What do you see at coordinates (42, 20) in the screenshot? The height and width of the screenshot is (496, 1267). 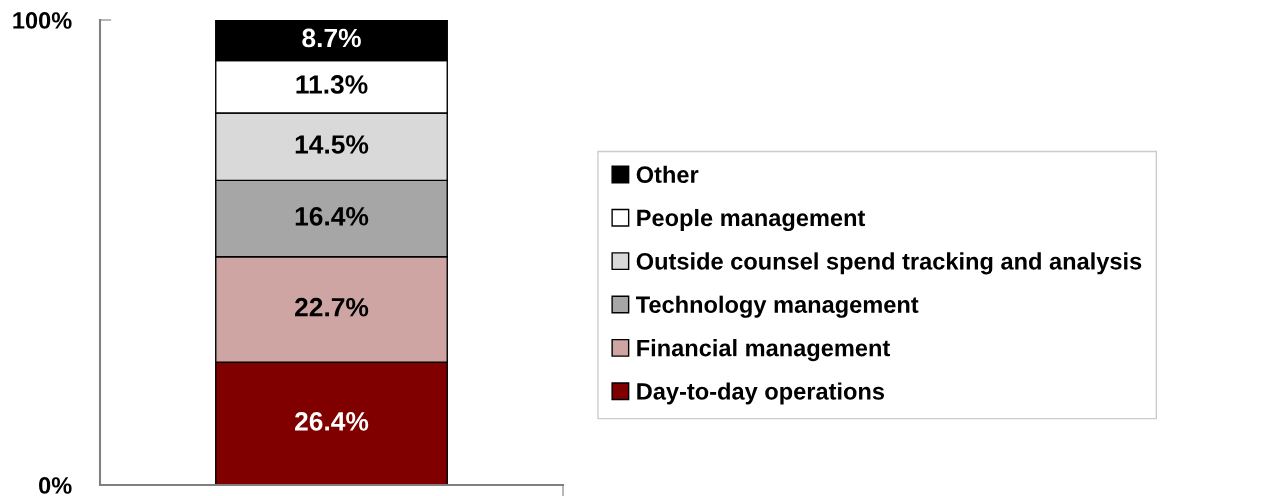 I see `y-tick-label: 100%` at bounding box center [42, 20].